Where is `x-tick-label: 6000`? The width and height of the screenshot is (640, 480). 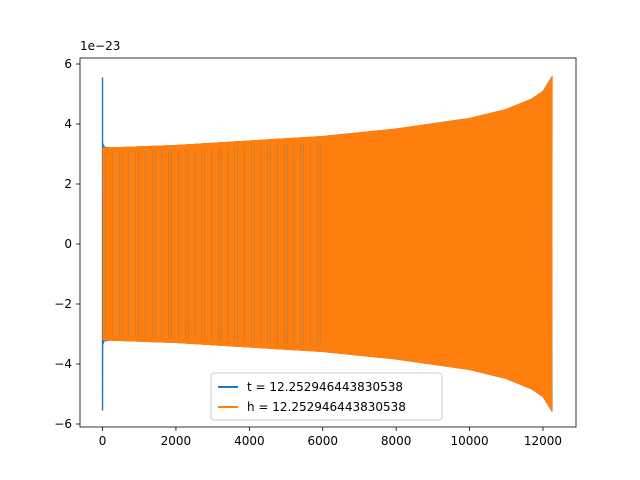 x-tick-label: 6000 is located at coordinates (322, 441).